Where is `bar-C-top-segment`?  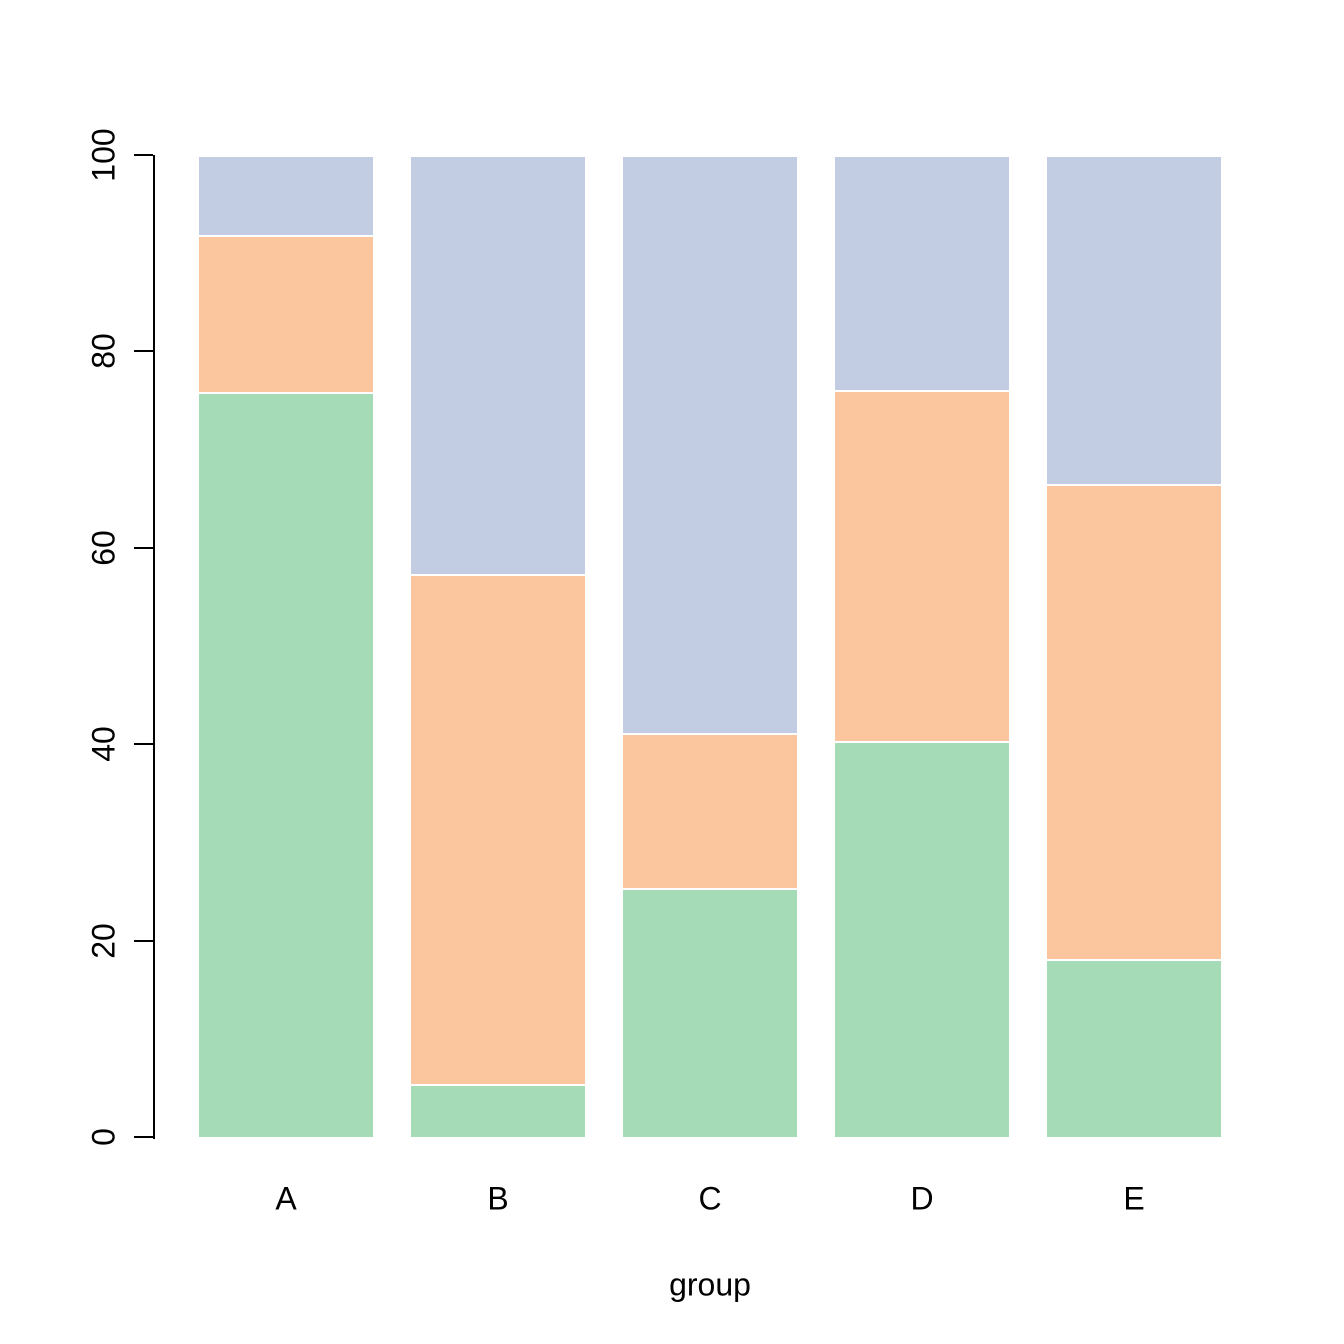
bar-C-top-segment is located at coordinates (710, 444).